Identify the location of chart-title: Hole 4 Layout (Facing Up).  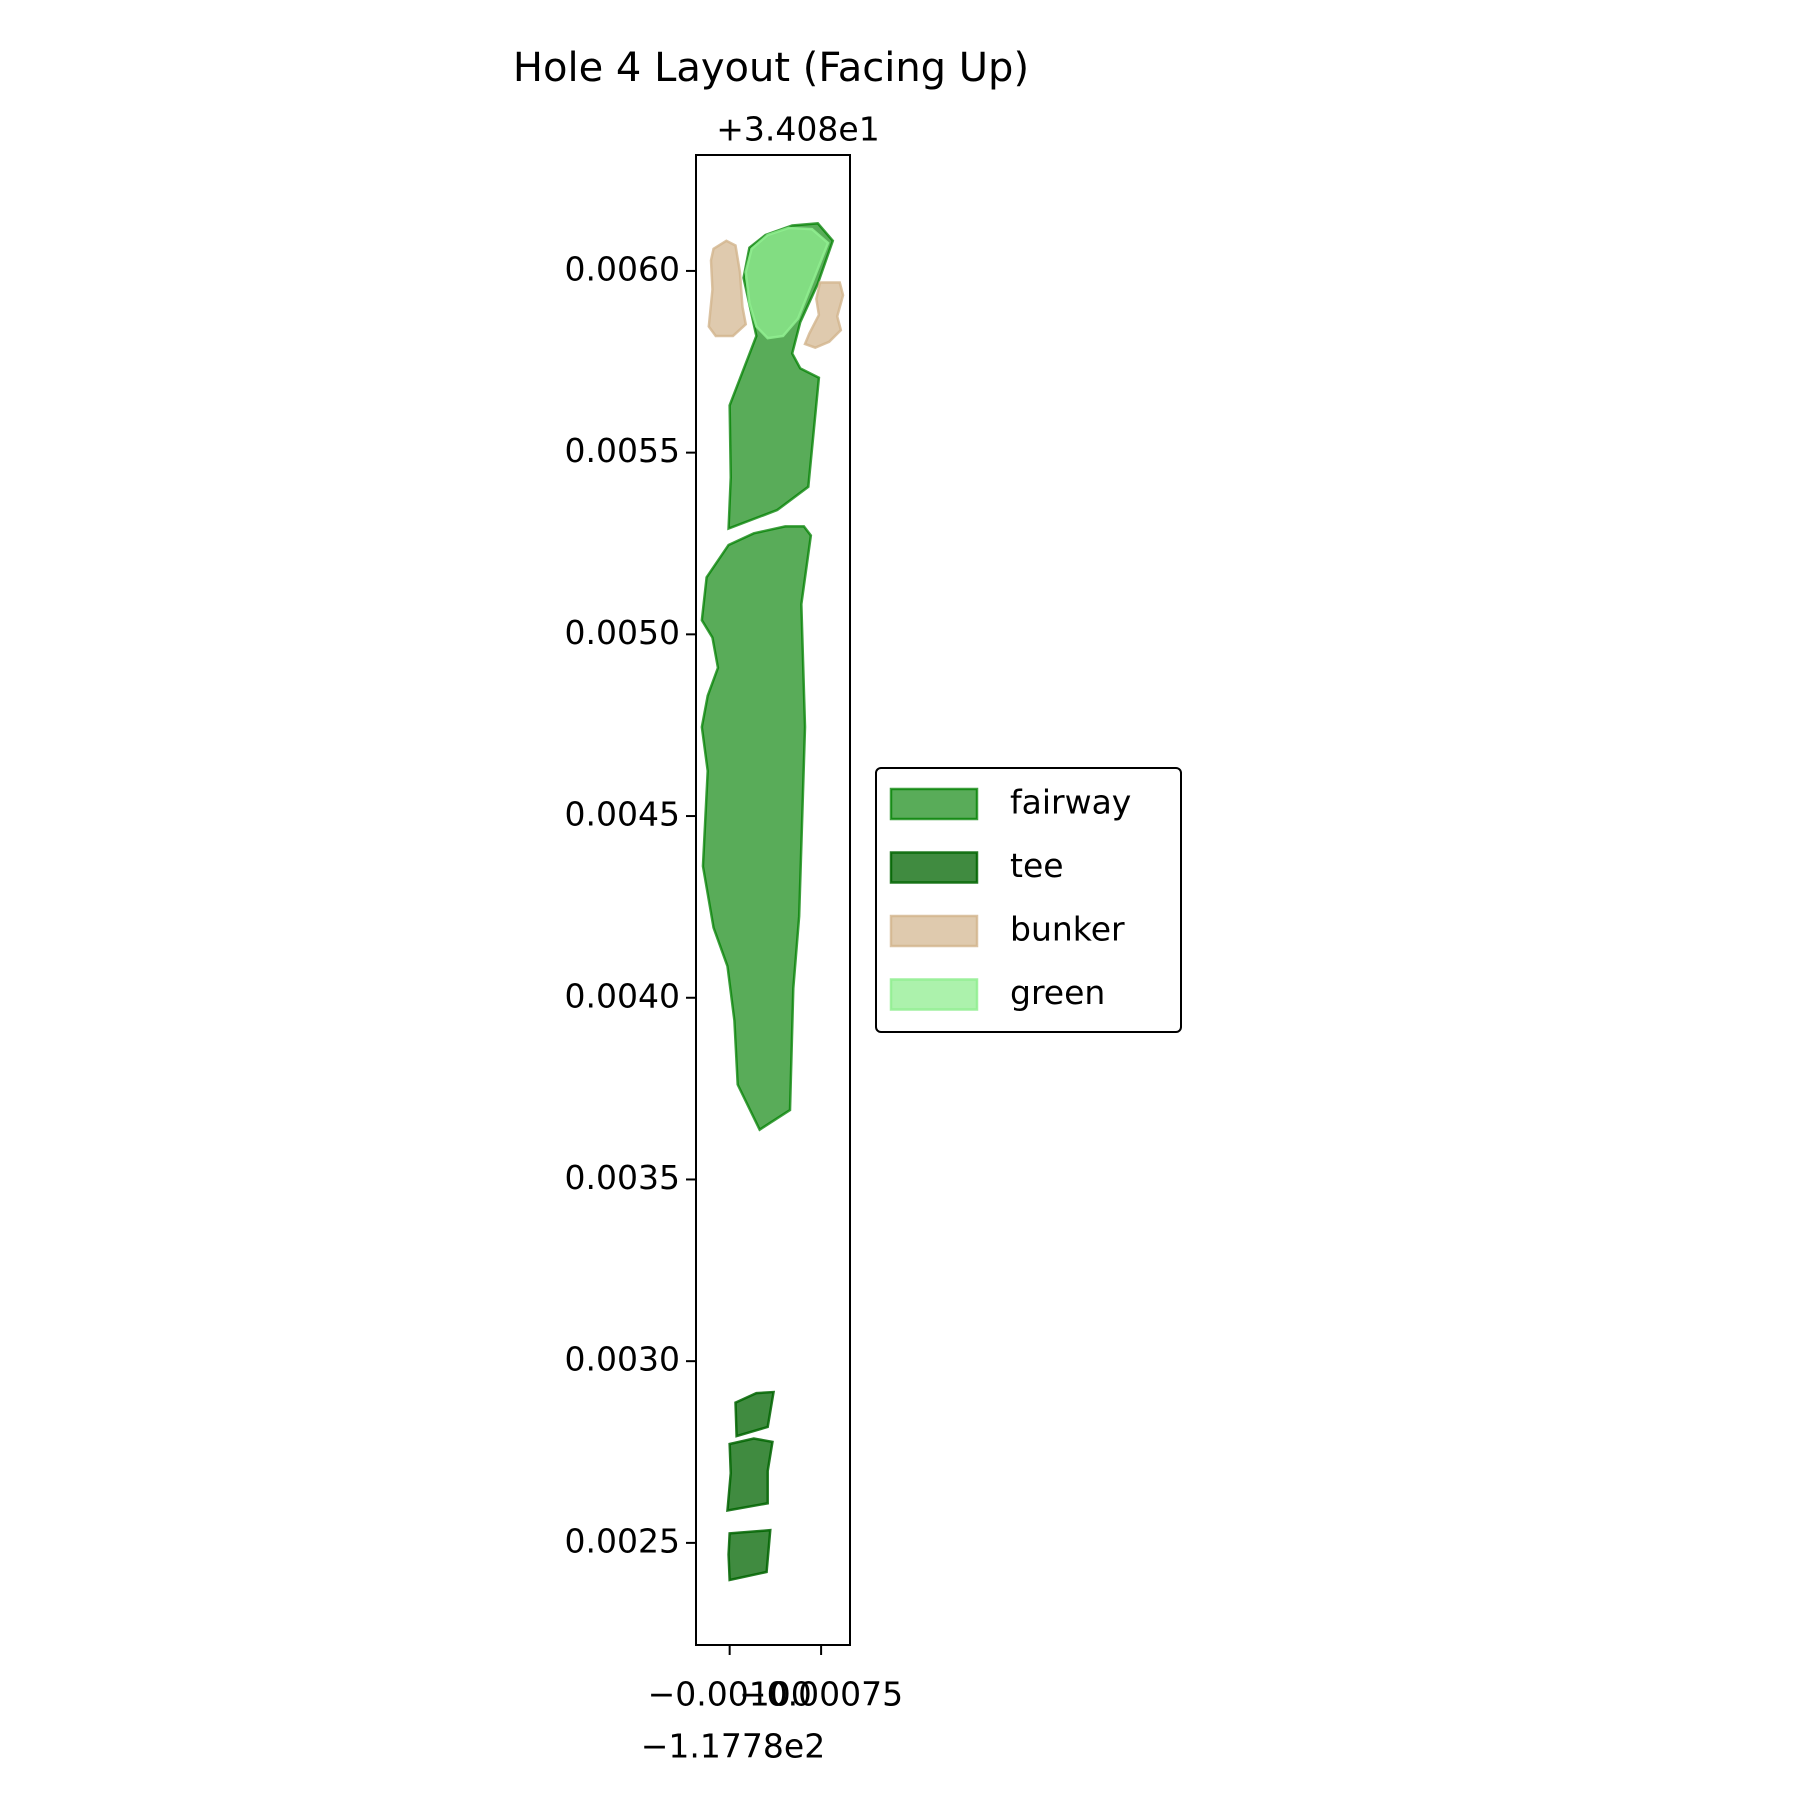
(771, 68).